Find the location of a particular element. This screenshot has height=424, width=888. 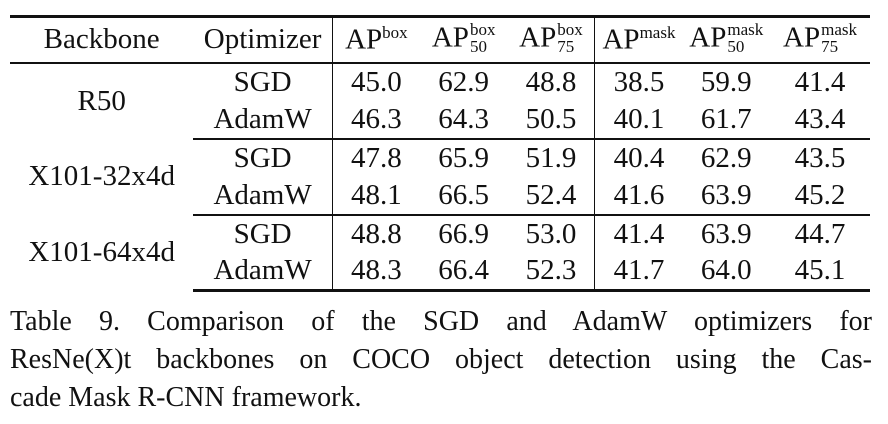

value-cell: 40.1 is located at coordinates (638, 120).